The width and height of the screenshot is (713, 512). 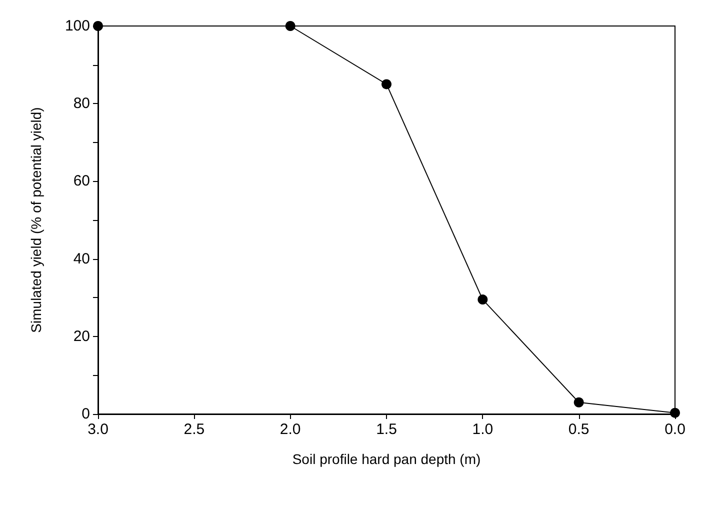 What do you see at coordinates (579, 429) in the screenshot?
I see `x-tick-label: 0.5` at bounding box center [579, 429].